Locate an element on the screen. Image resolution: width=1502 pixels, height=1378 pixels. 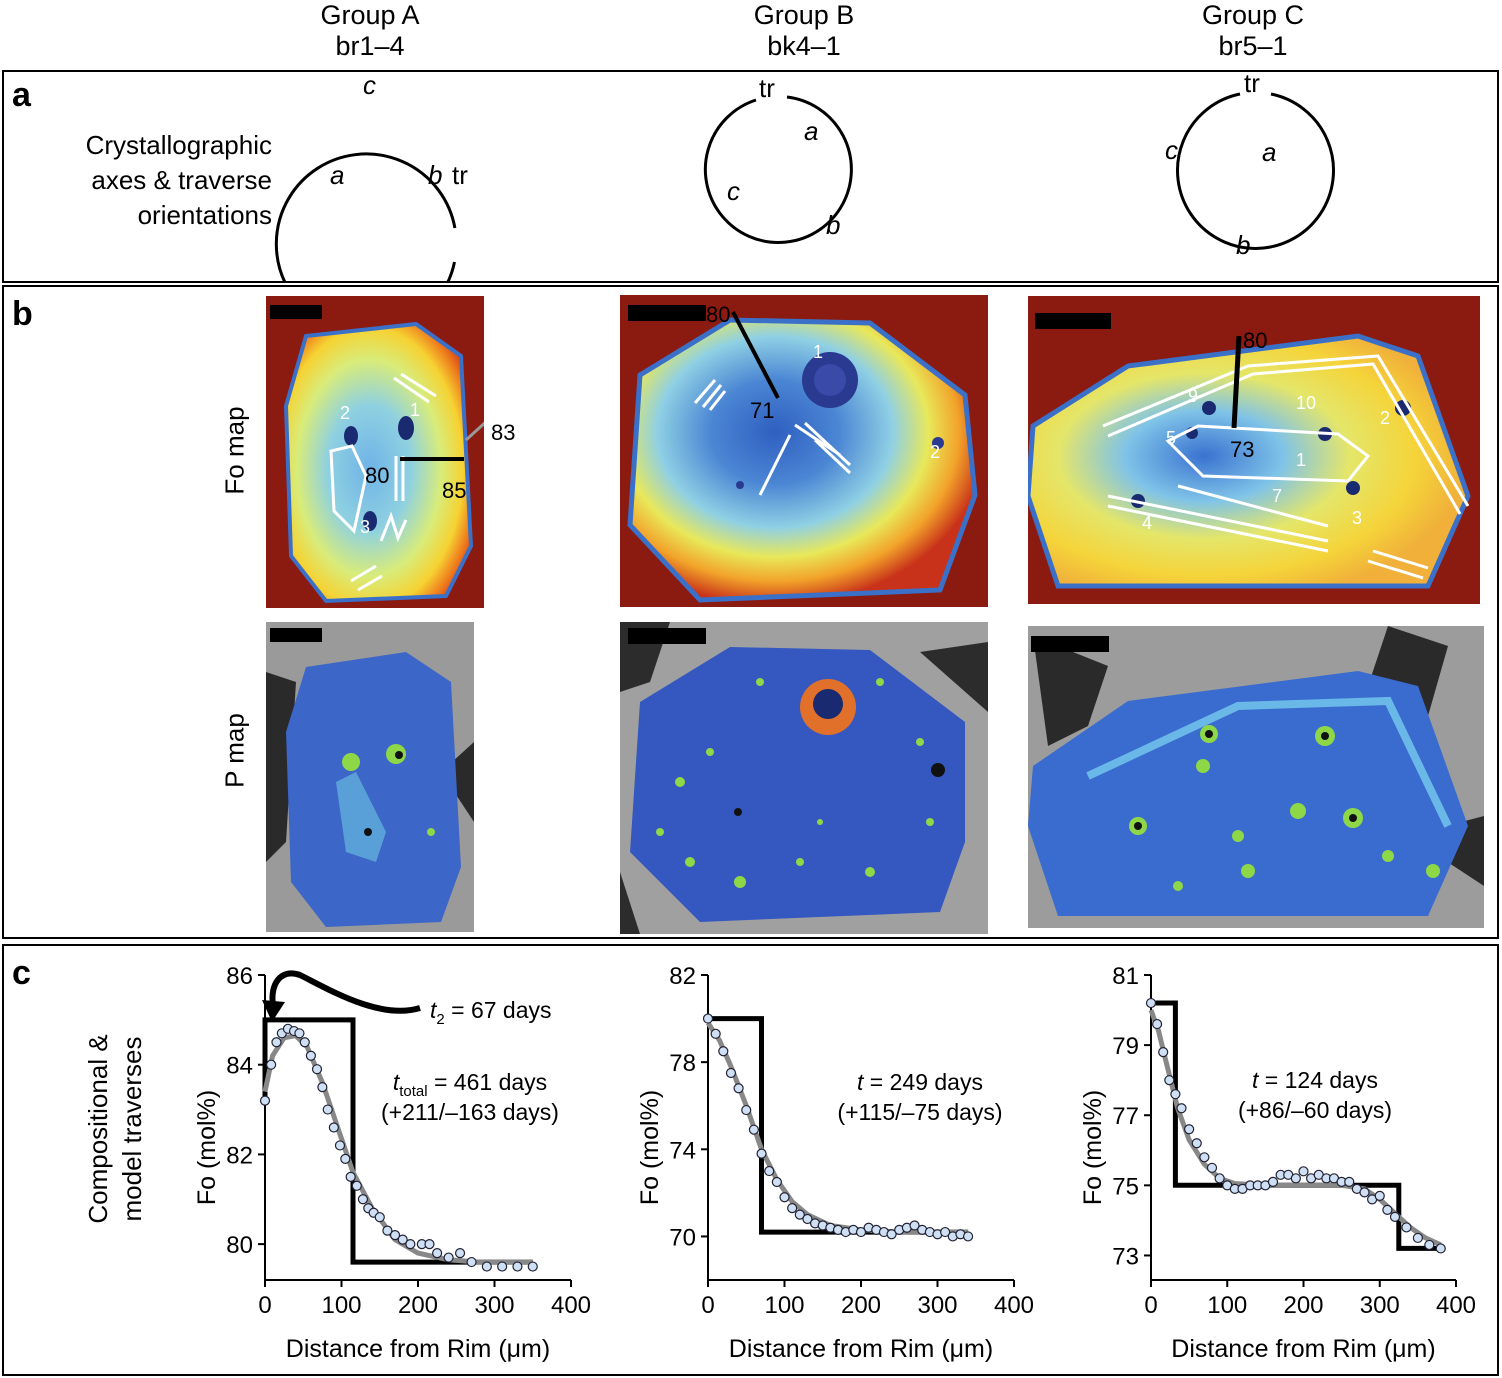
row-label-line-1: Crystallographic is located at coordinates (178, 145).